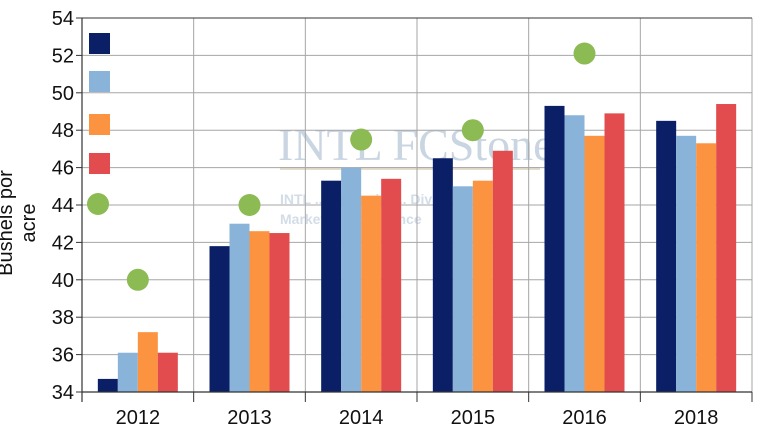  I want to click on watermark-rule, so click(410, 168).